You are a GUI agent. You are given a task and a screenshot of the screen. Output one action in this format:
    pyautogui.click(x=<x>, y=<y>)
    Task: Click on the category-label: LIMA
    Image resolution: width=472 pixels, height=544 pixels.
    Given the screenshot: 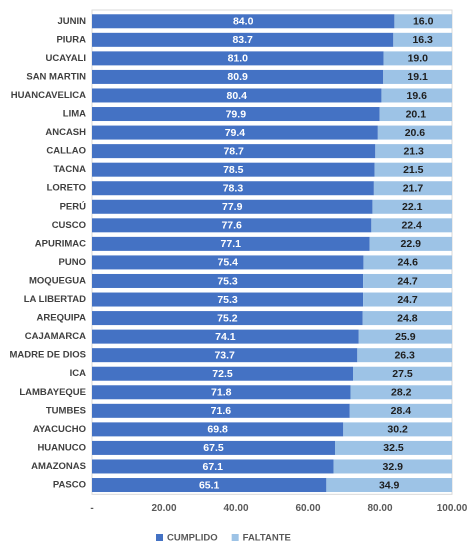 What is the action you would take?
    pyautogui.click(x=74, y=114)
    